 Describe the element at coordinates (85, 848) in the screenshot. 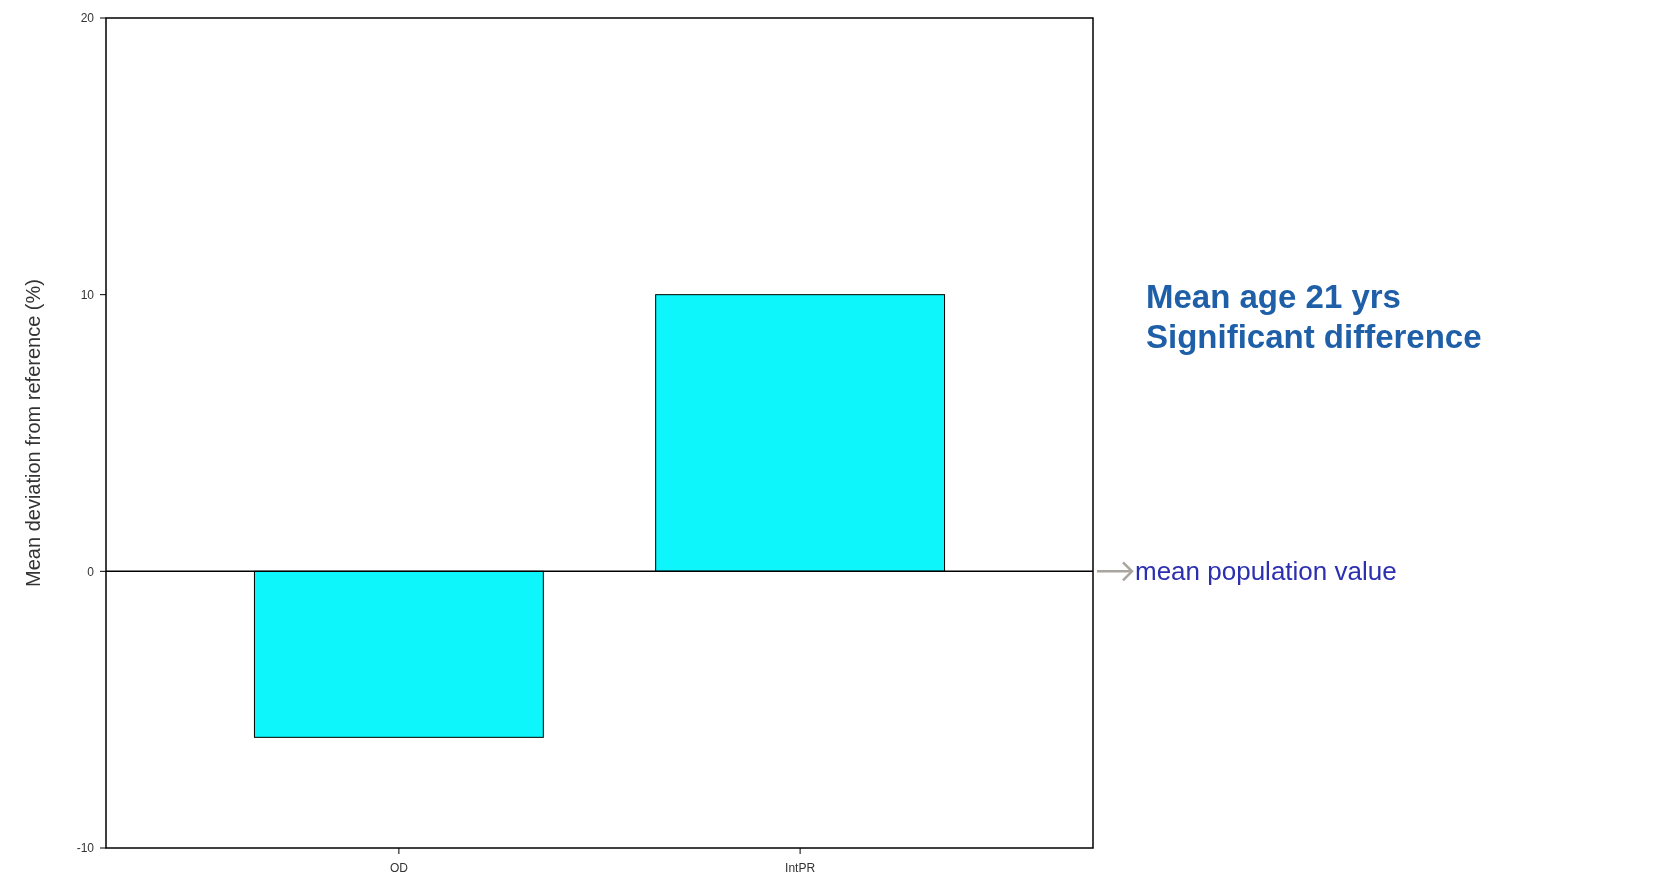

I see `y-tick-label: -10` at that location.